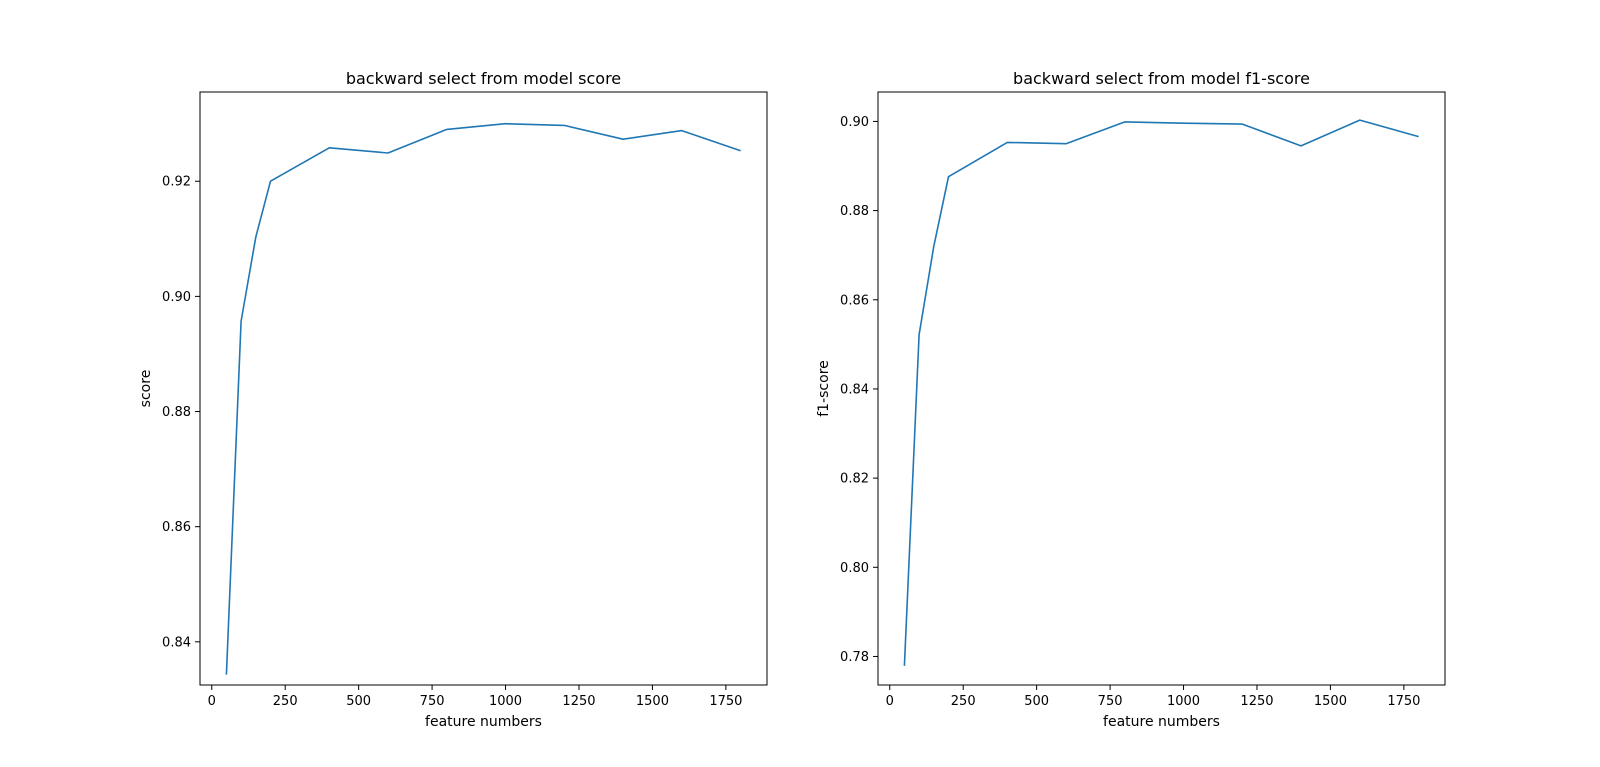 This screenshot has width=1600, height=767. I want to click on chart-title: backward select from model f1-score, so click(1161, 78).